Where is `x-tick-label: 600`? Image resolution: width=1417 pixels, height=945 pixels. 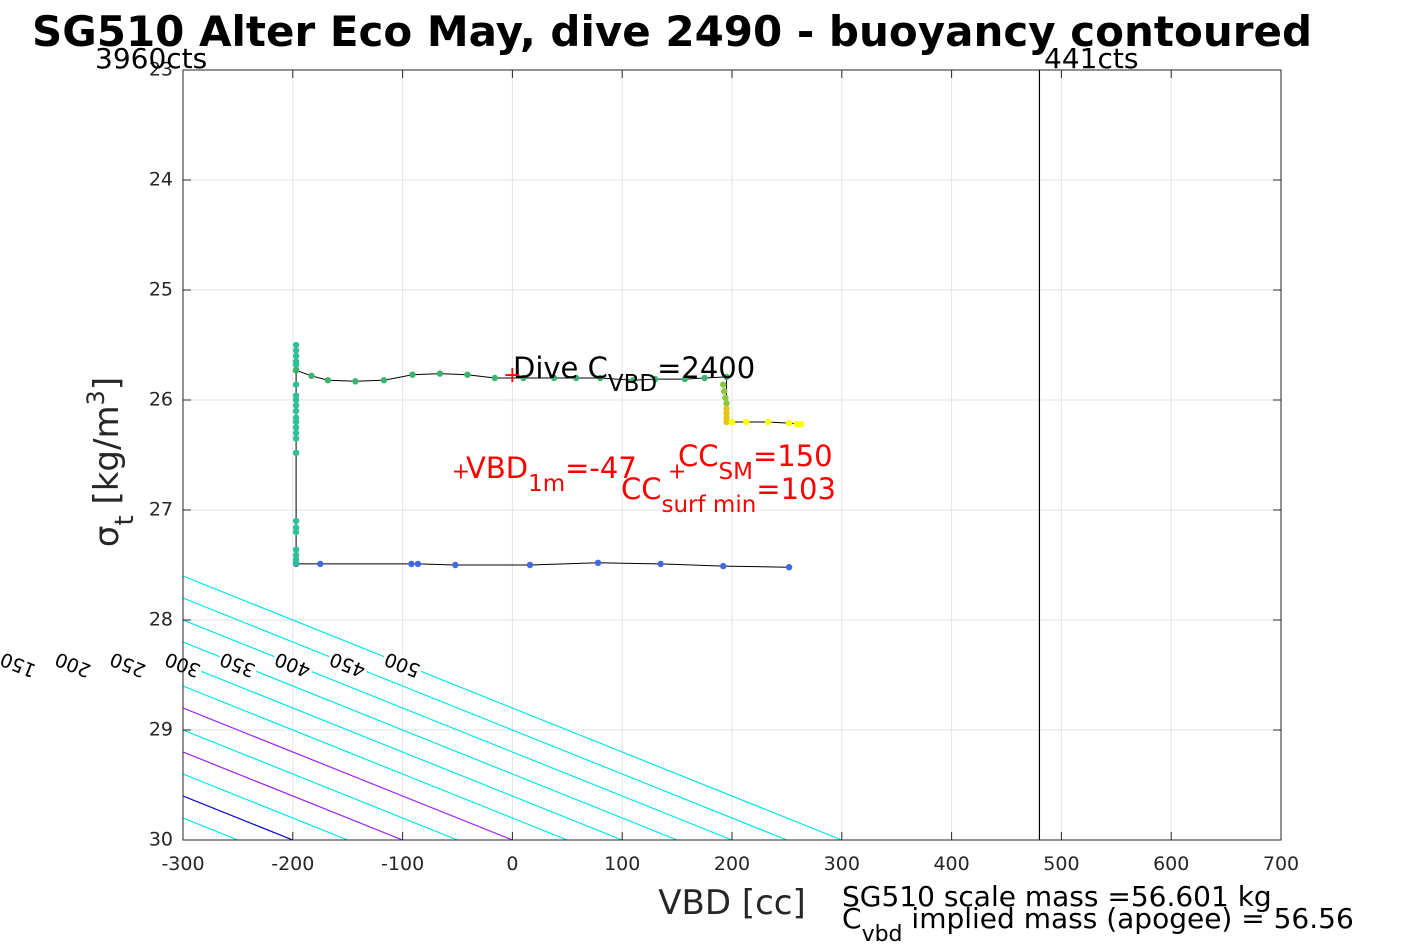
x-tick-label: 600 is located at coordinates (1171, 864).